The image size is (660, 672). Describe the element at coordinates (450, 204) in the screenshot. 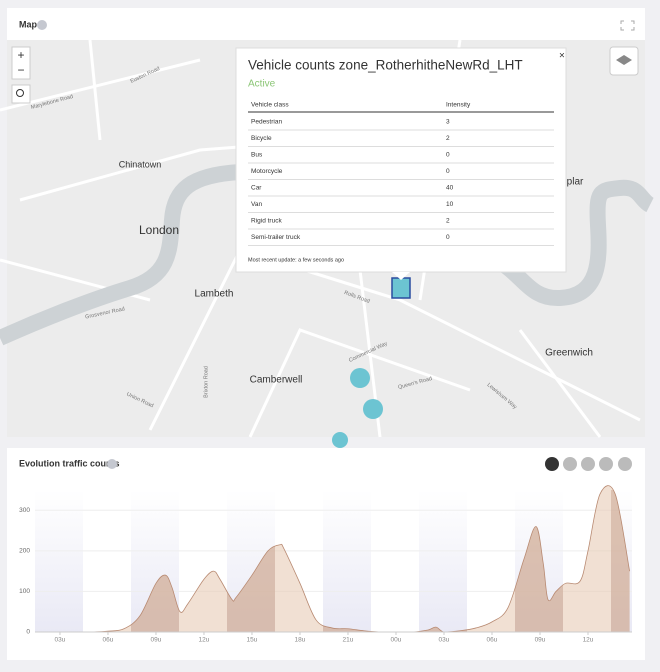

I see `table-cell: 10` at that location.